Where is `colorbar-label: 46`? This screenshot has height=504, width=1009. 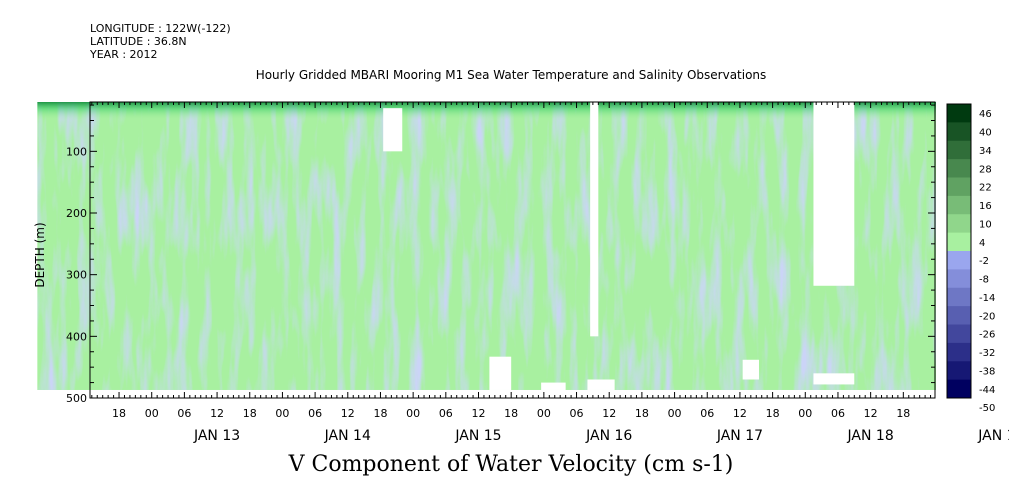
colorbar-label: 46 is located at coordinates (985, 114).